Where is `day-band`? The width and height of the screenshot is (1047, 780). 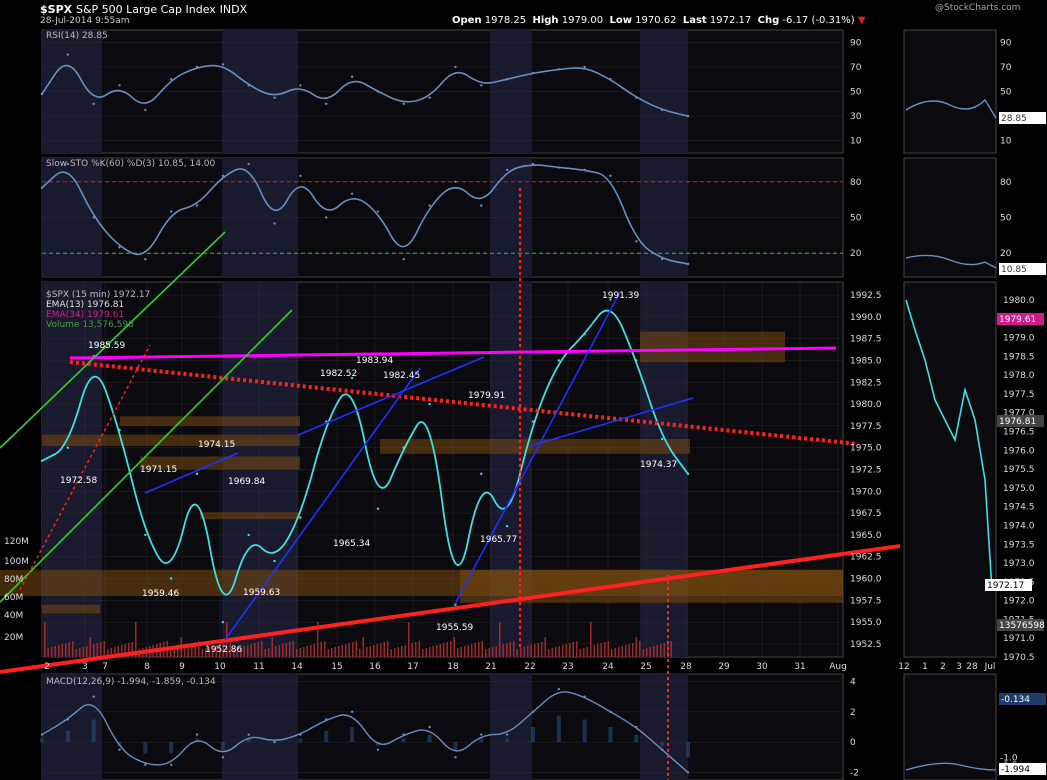
day-band is located at coordinates (664, 727).